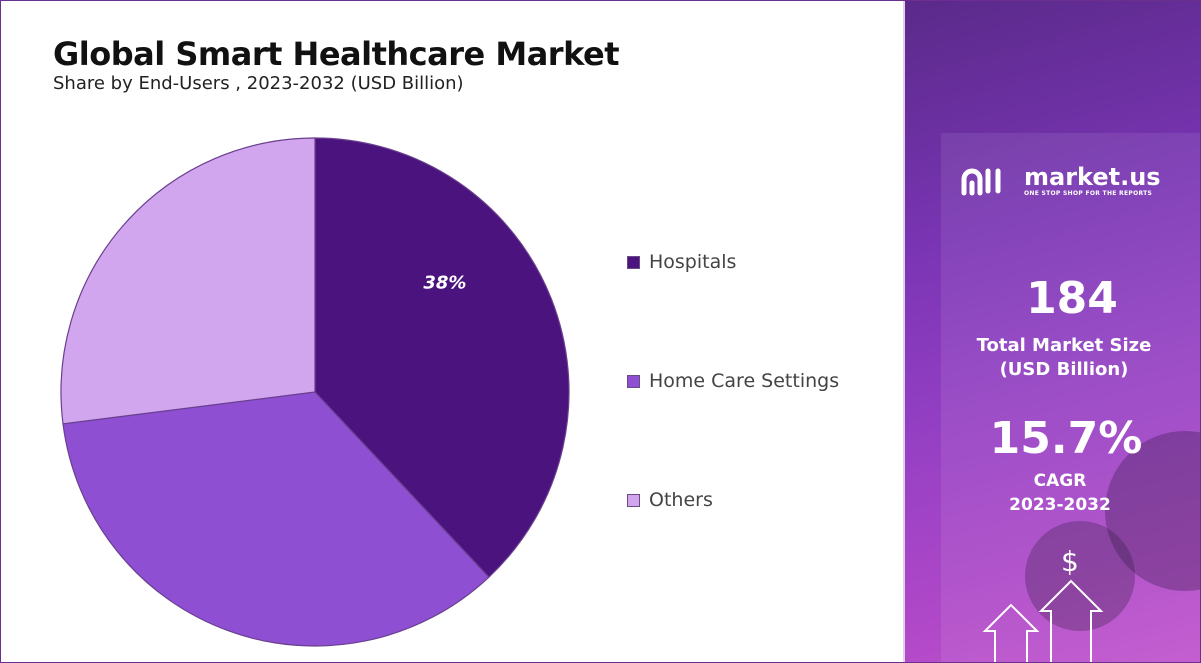 The width and height of the screenshot is (1201, 663). I want to click on pie-slice-others, so click(188, 281).